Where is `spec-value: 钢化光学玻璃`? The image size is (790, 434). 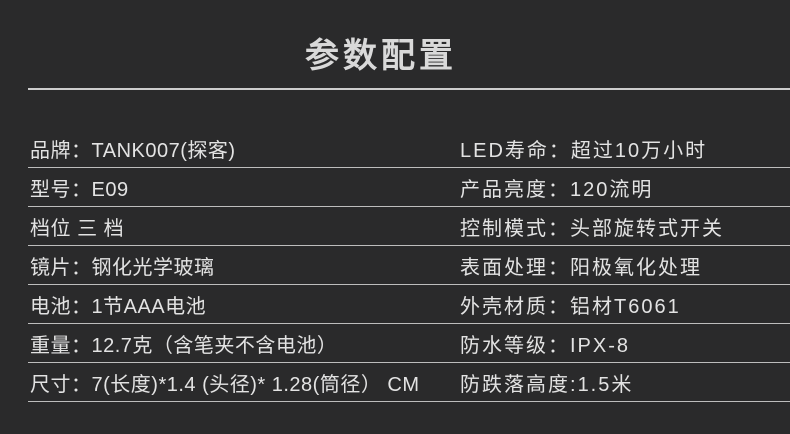 spec-value: 钢化光学玻璃 is located at coordinates (153, 267).